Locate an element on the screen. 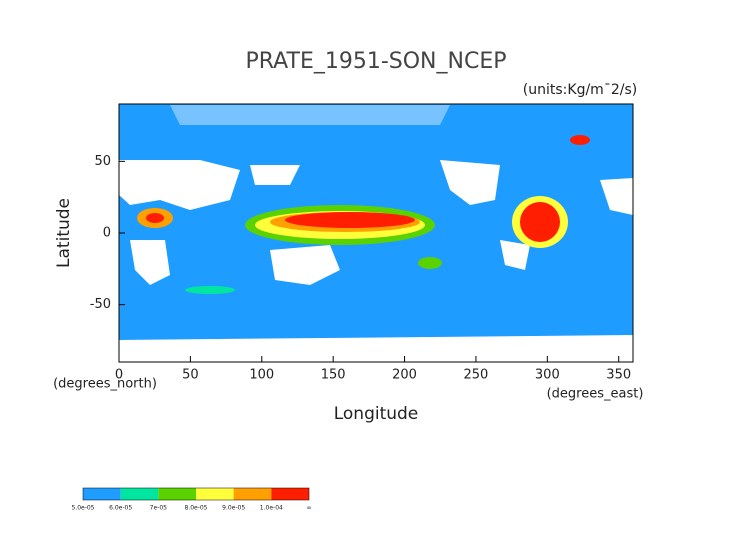 This screenshot has width=752, height=536. colorbar-label: ∞ is located at coordinates (309, 508).